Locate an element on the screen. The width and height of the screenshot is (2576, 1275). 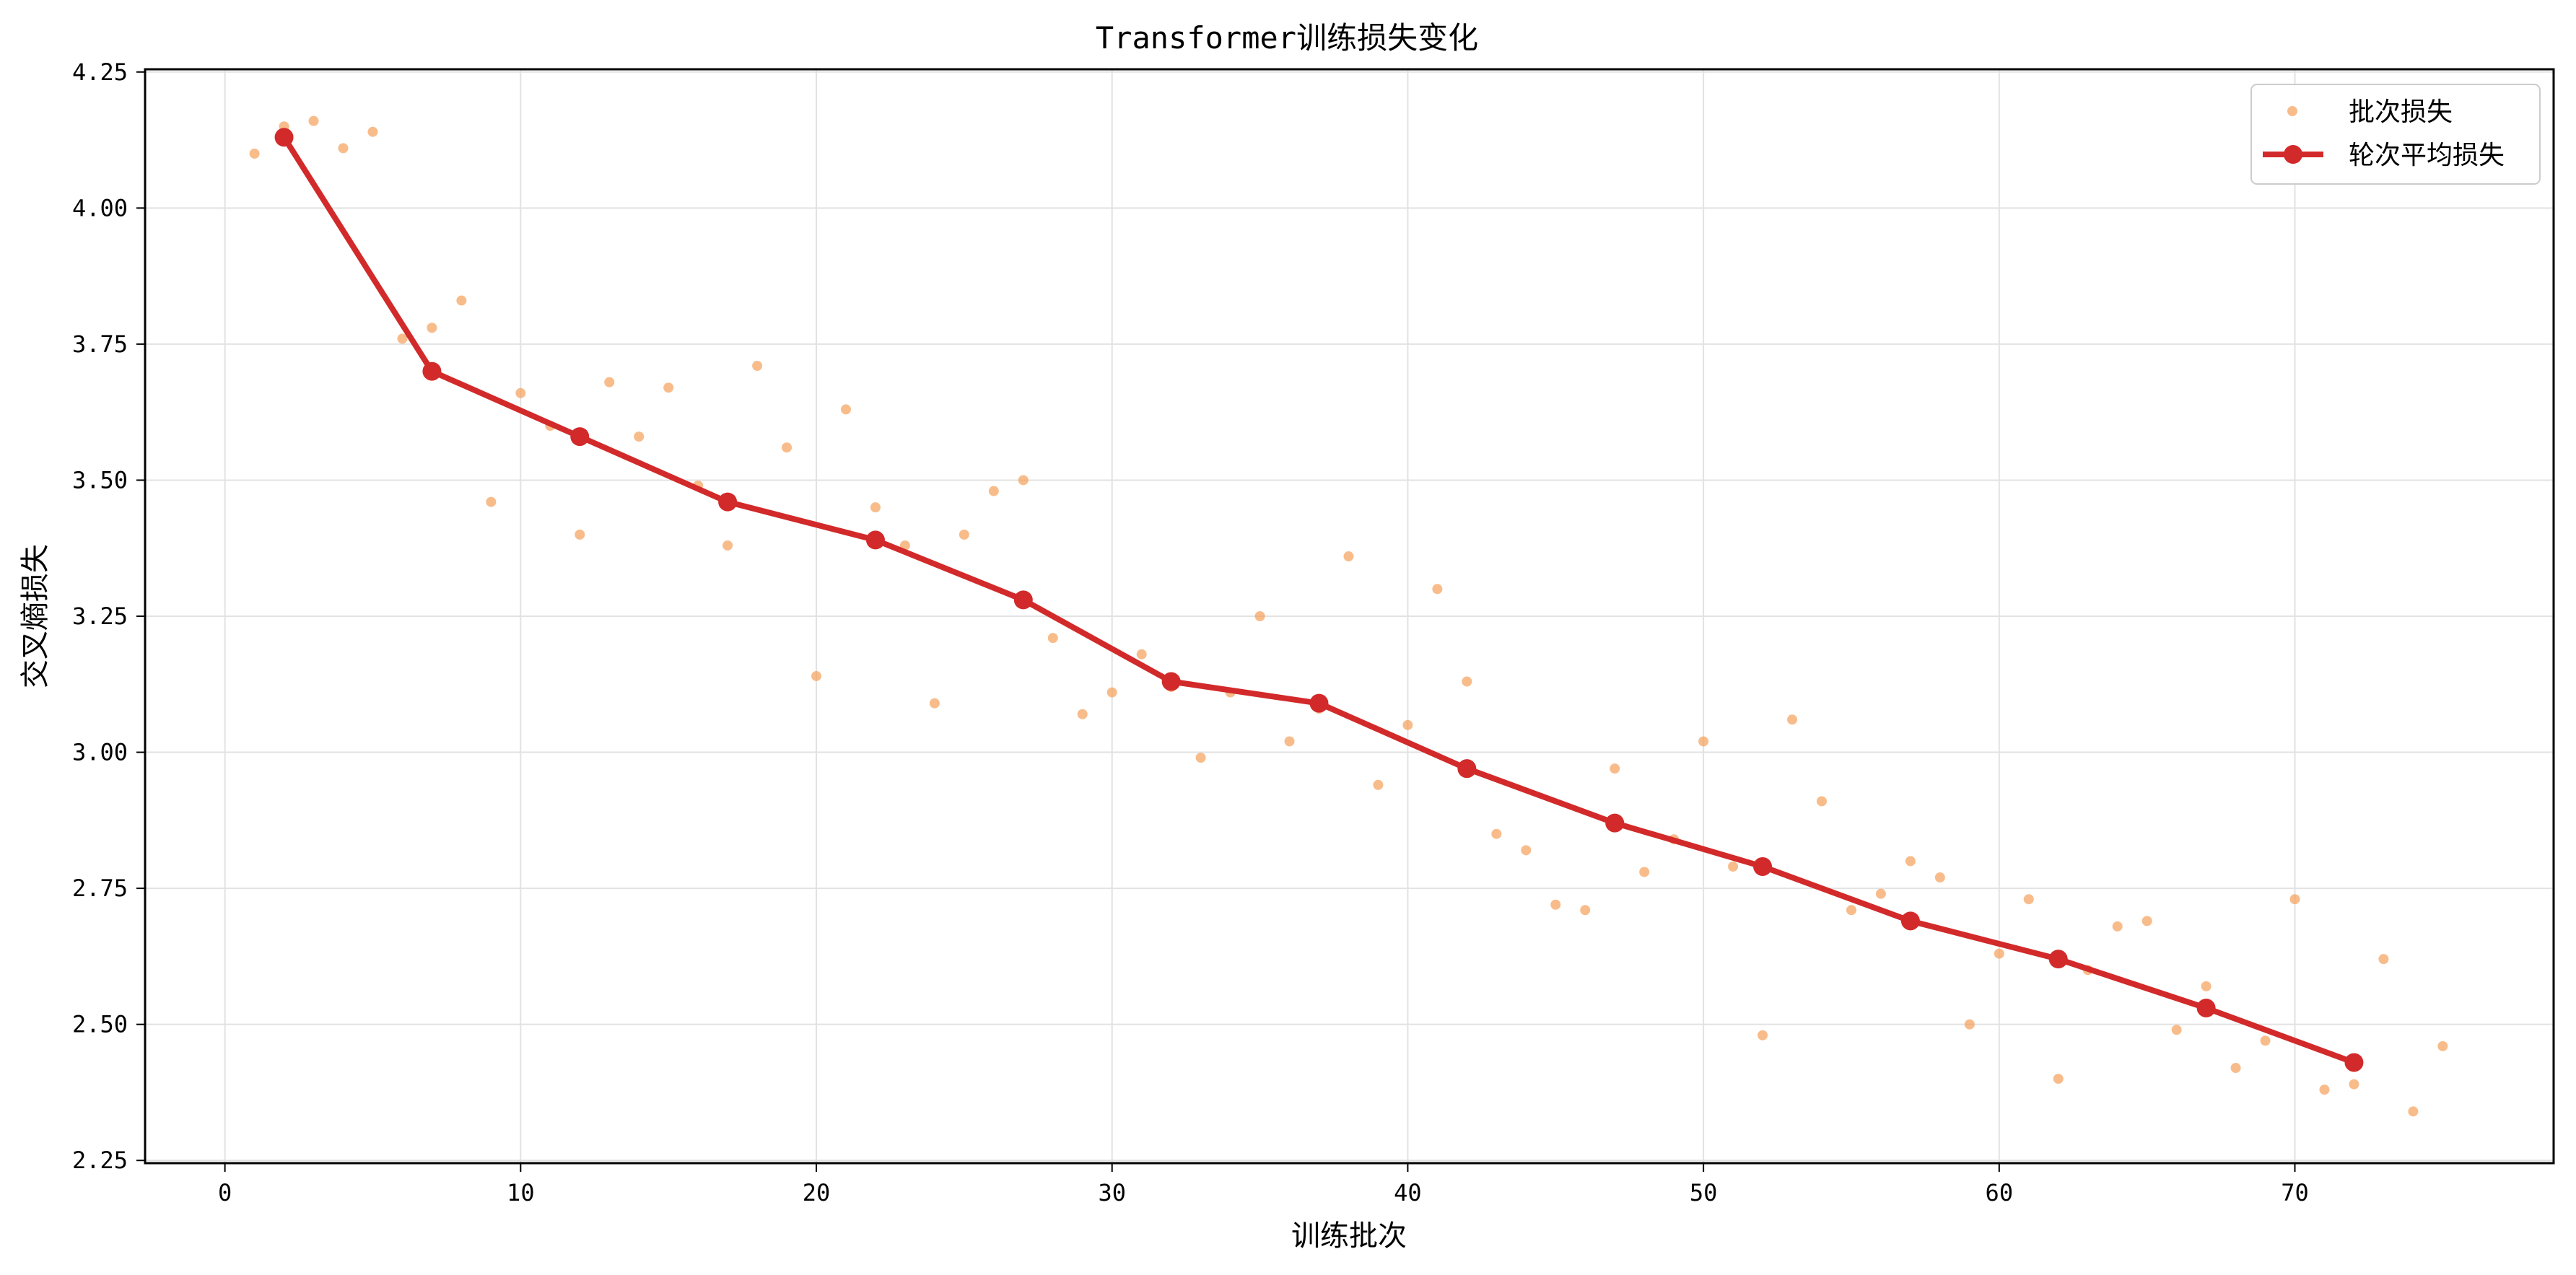
x-tick-label: 50 is located at coordinates (1704, 1193).